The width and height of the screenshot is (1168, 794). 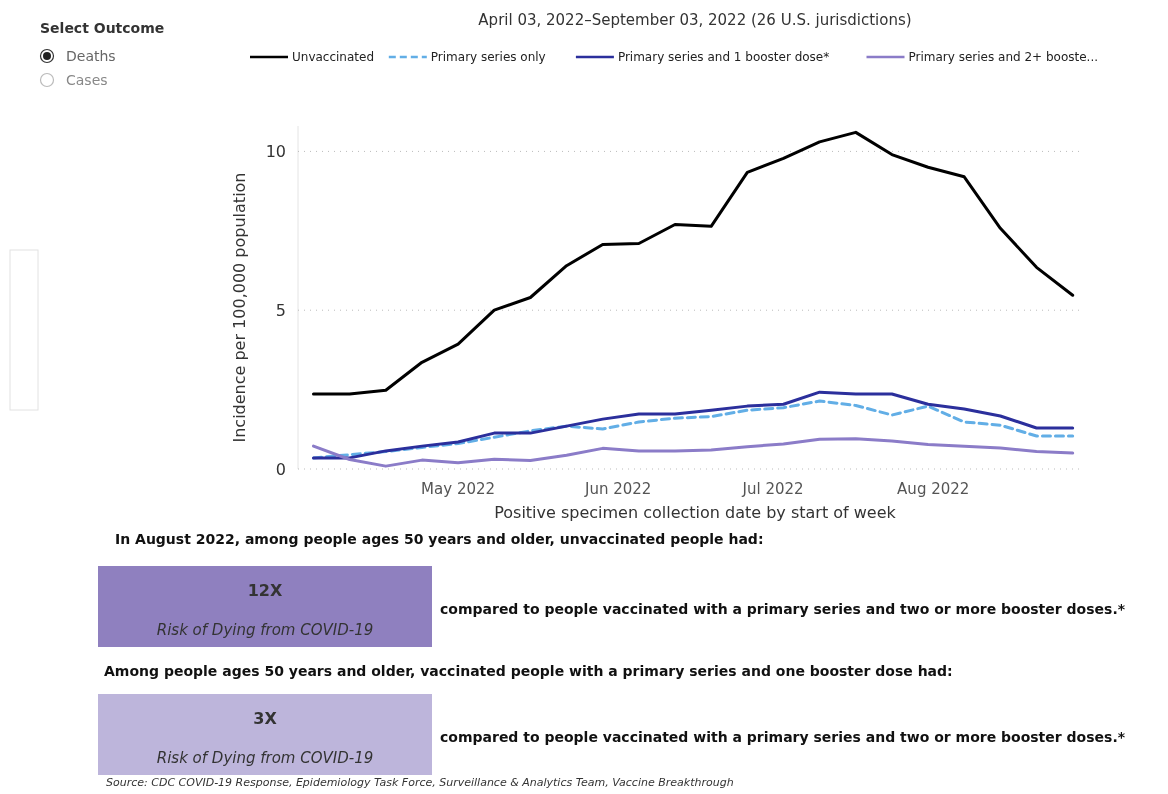 What do you see at coordinates (933, 489) in the screenshot?
I see `x-tick-label: Aug 2022` at bounding box center [933, 489].